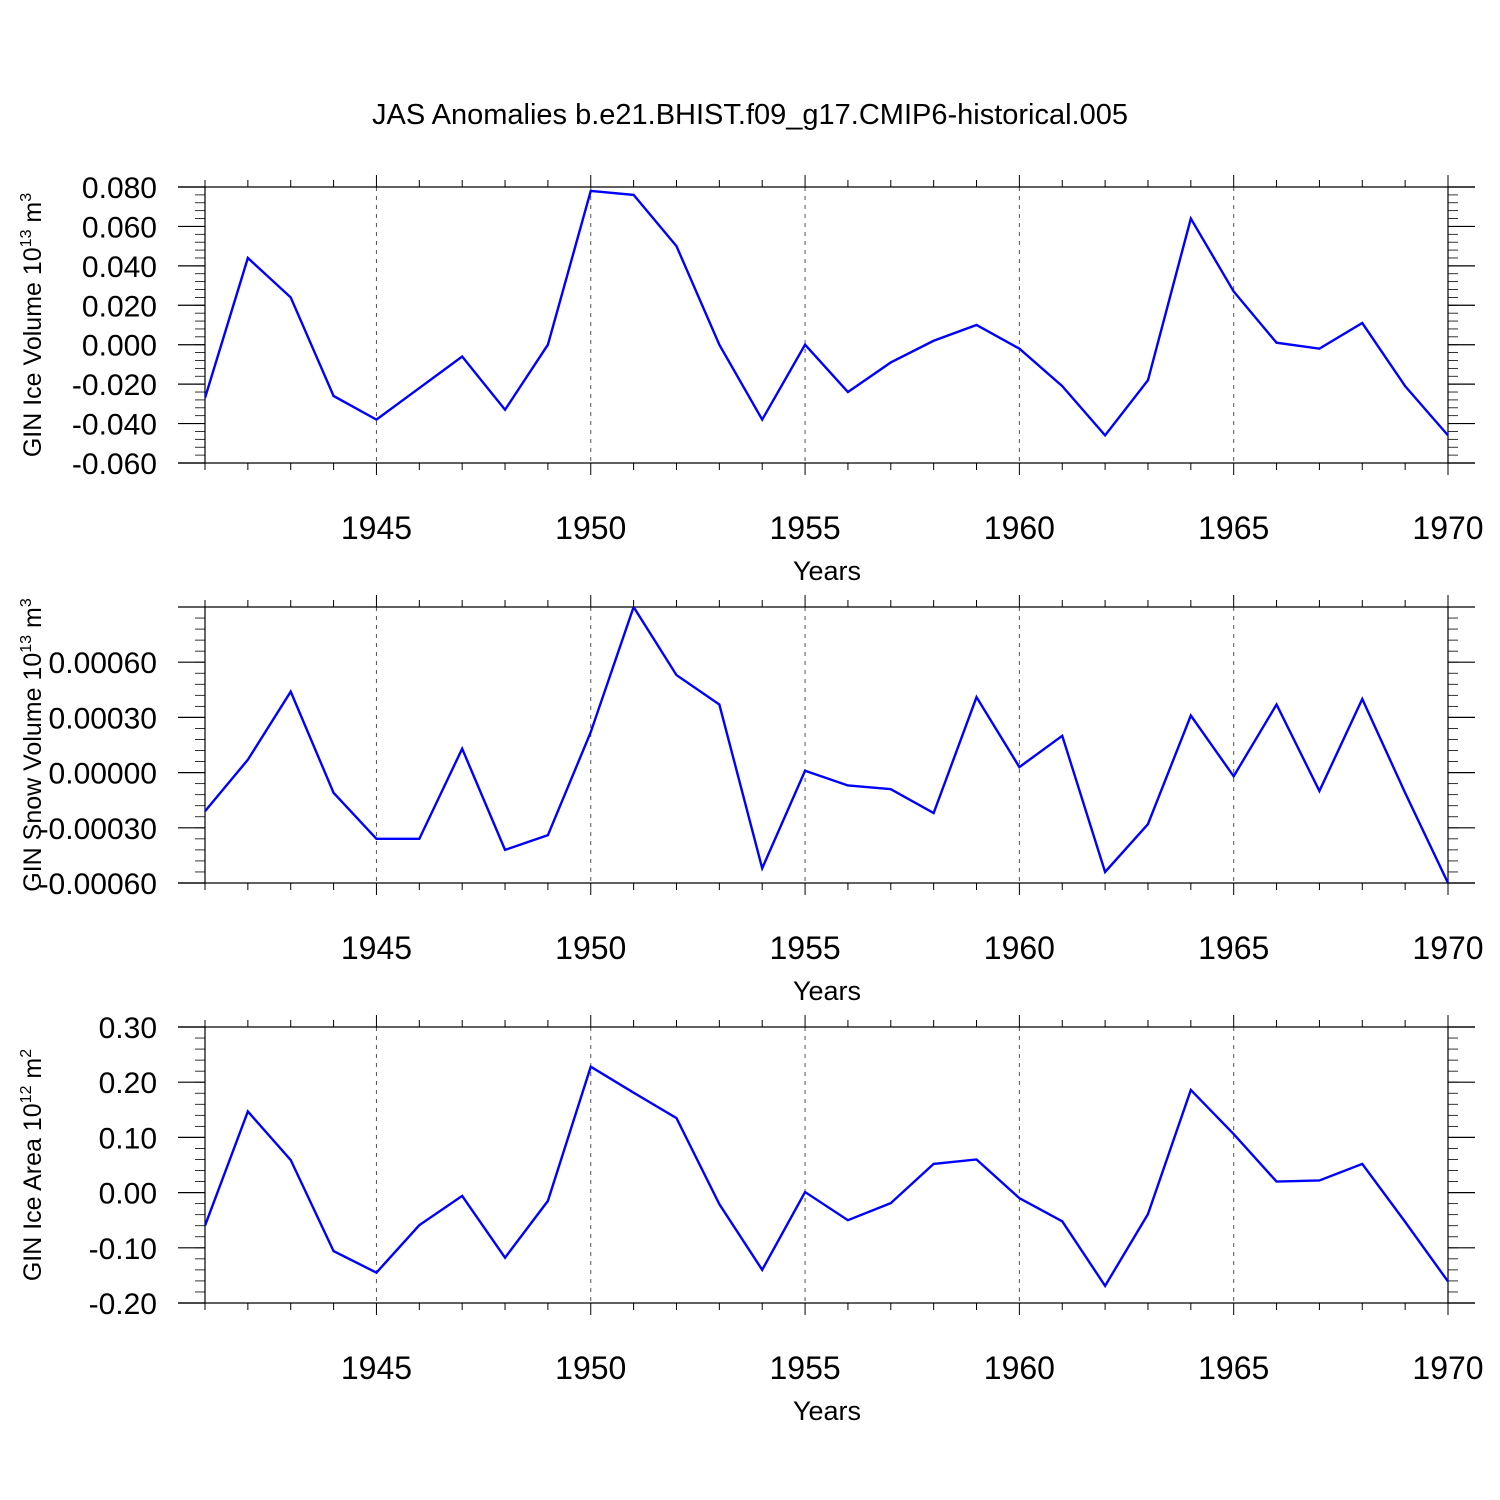 This screenshot has width=1500, height=1500. I want to click on y-tick-label: 0.080, so click(119, 188).